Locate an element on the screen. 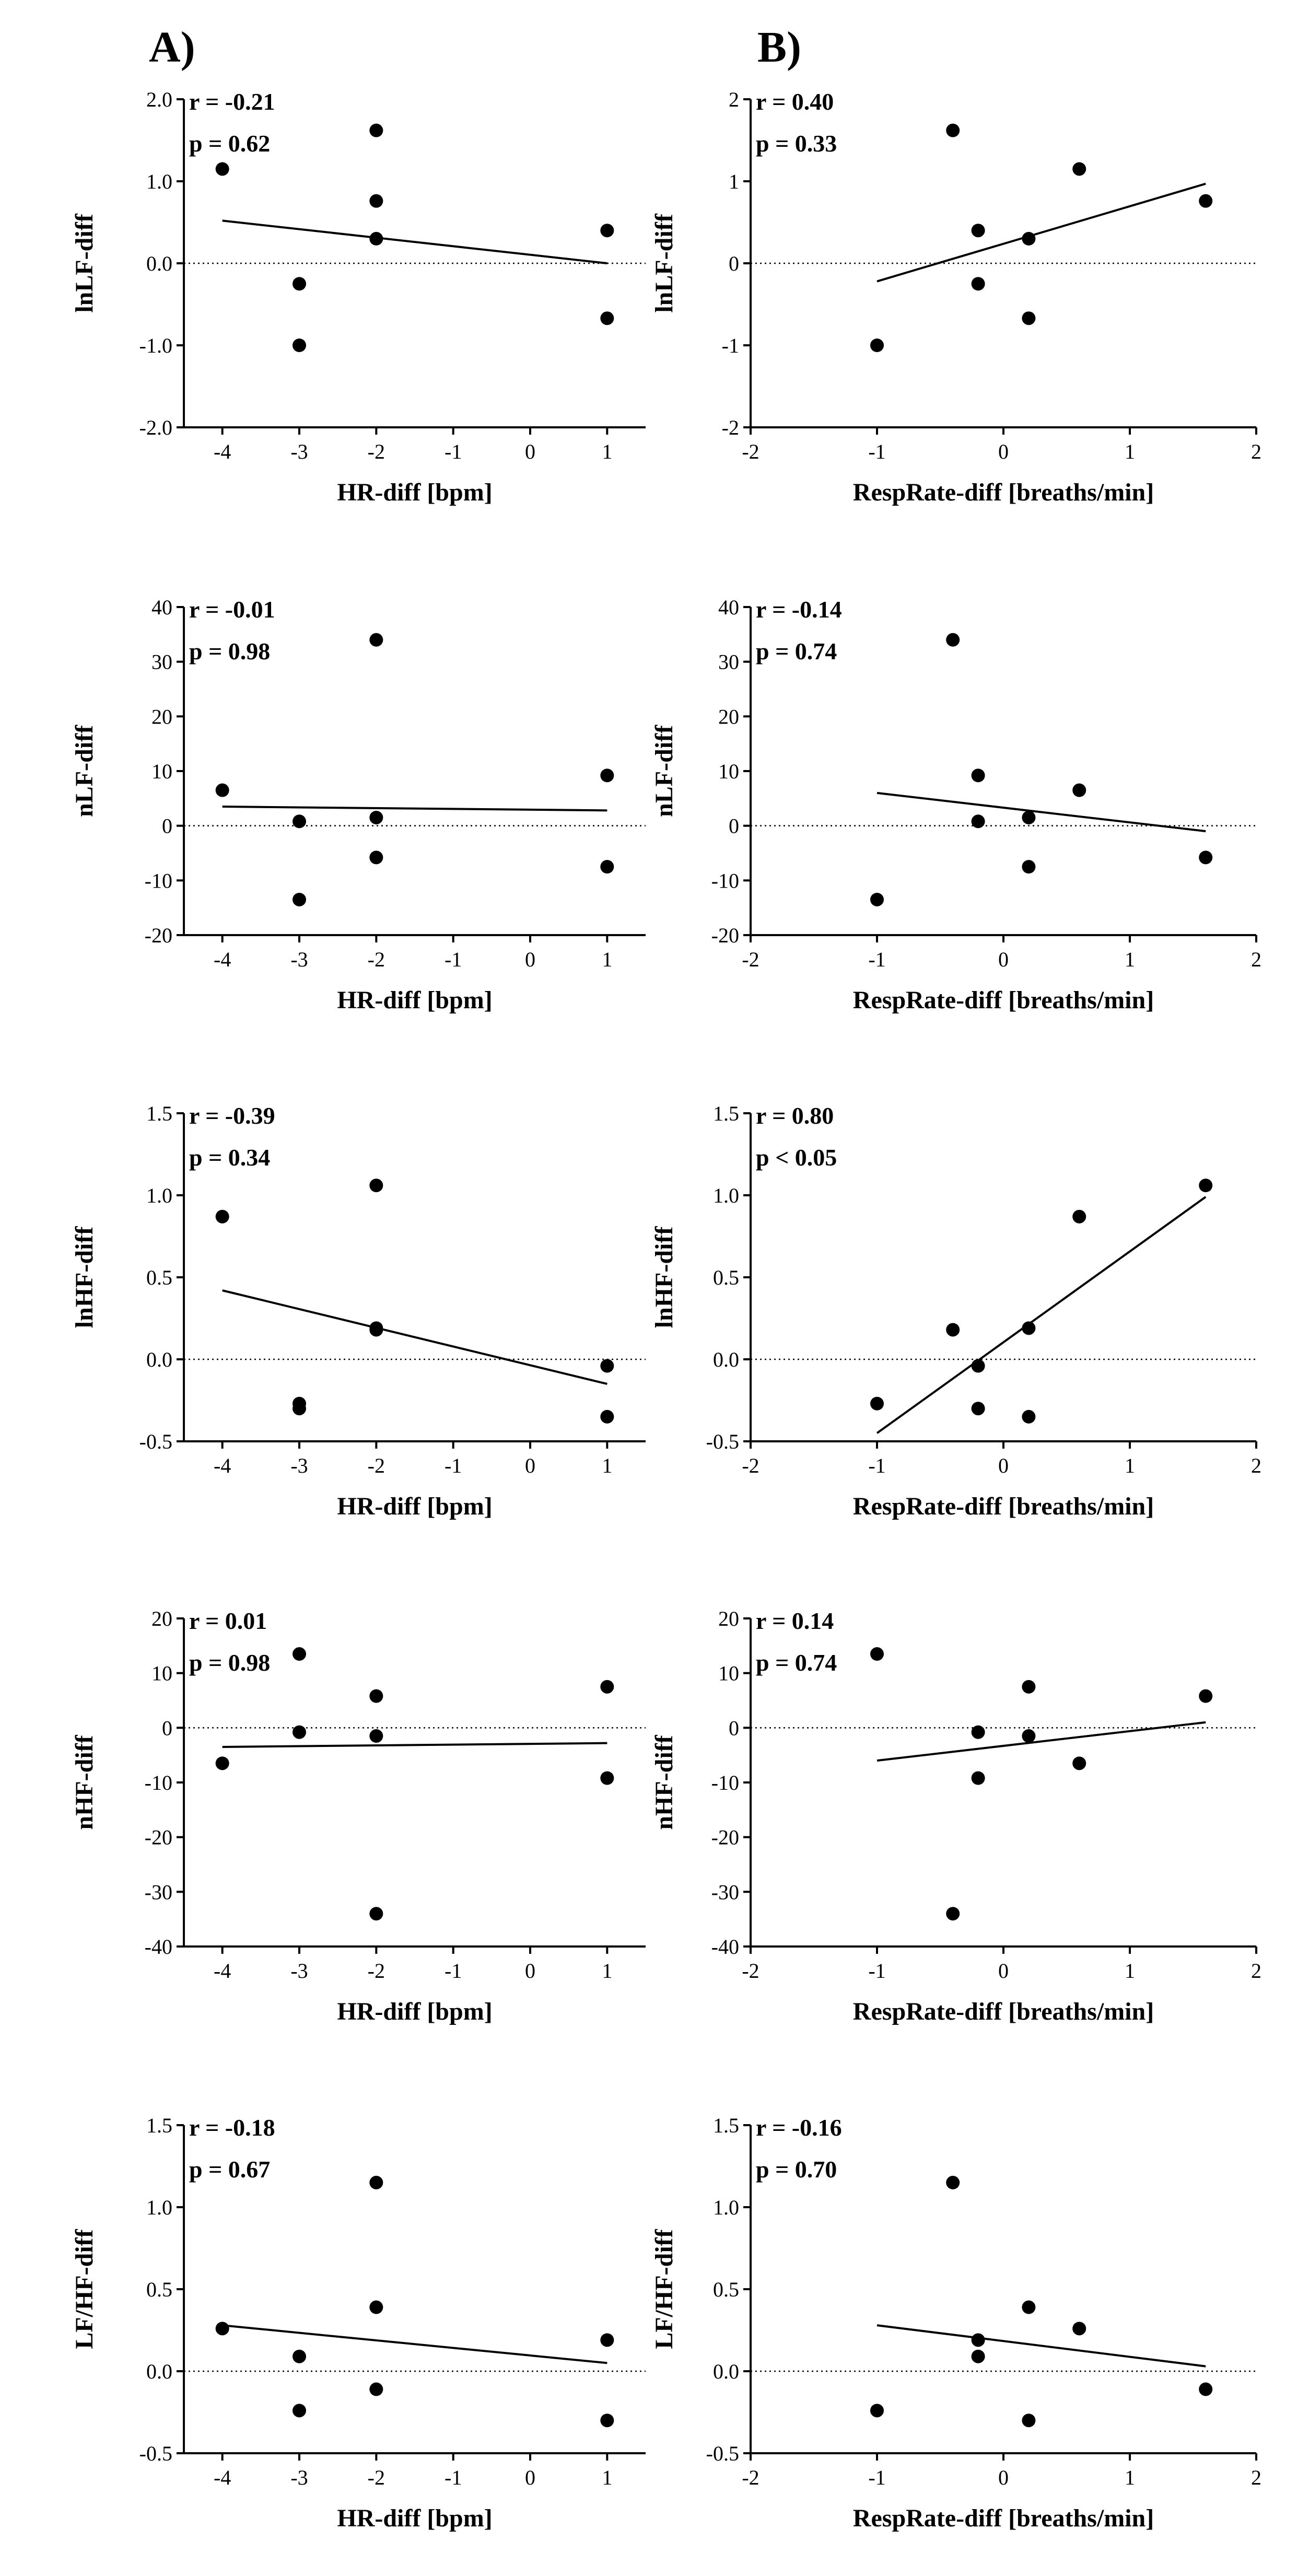 Image resolution: width=1309 pixels, height=2576 pixels. x-axis-label: RespRate-diff [breaths/min] is located at coordinates (1003, 492).